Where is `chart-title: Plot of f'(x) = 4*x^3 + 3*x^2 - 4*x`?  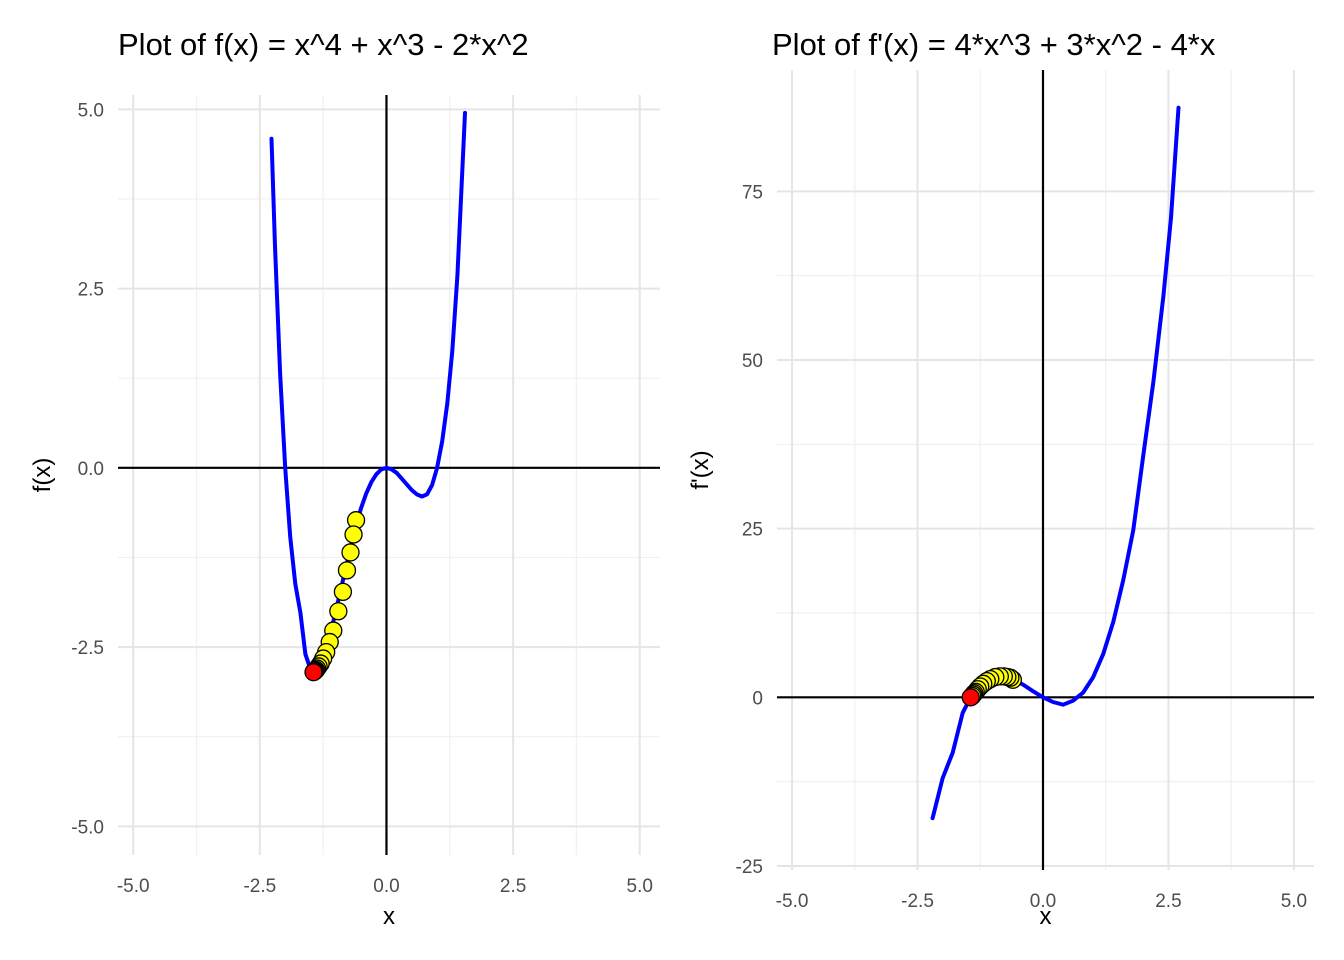 chart-title: Plot of f'(x) = 4*x^3 + 3*x^2 - 4*x is located at coordinates (994, 44).